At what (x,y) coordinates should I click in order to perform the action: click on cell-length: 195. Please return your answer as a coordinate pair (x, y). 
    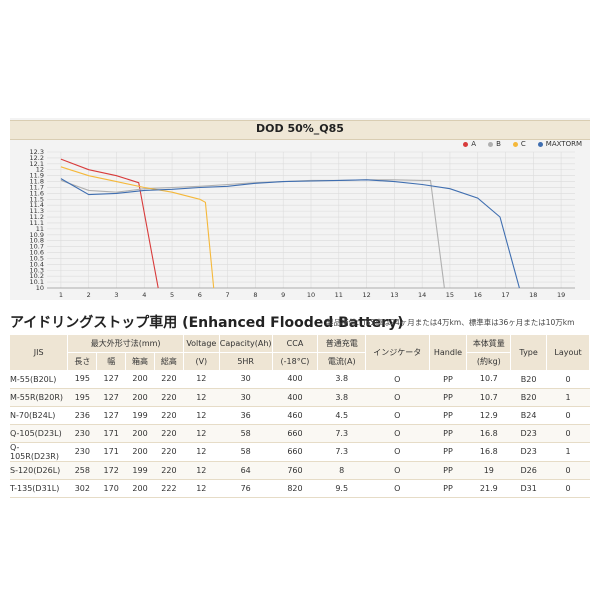
    Looking at the image, I should click on (82, 379).